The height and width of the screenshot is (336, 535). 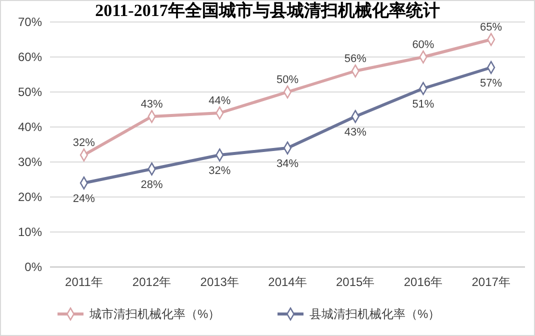 What do you see at coordinates (84, 282) in the screenshot?
I see `x-tick-label: 2011年` at bounding box center [84, 282].